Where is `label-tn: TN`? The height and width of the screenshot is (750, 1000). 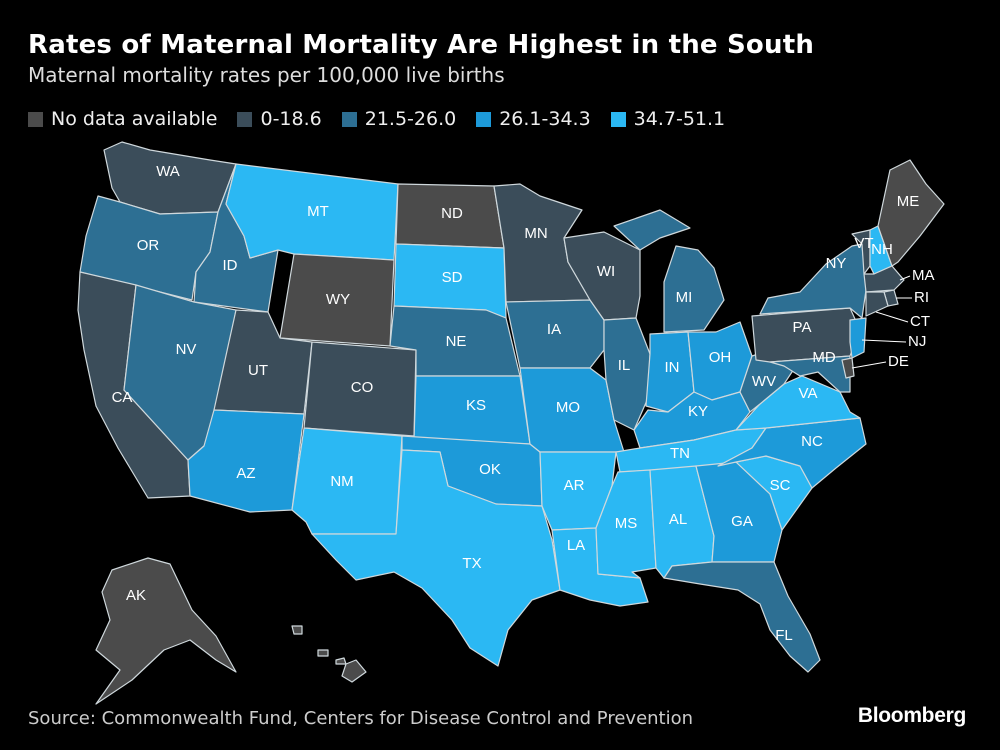 label-tn: TN is located at coordinates (680, 453).